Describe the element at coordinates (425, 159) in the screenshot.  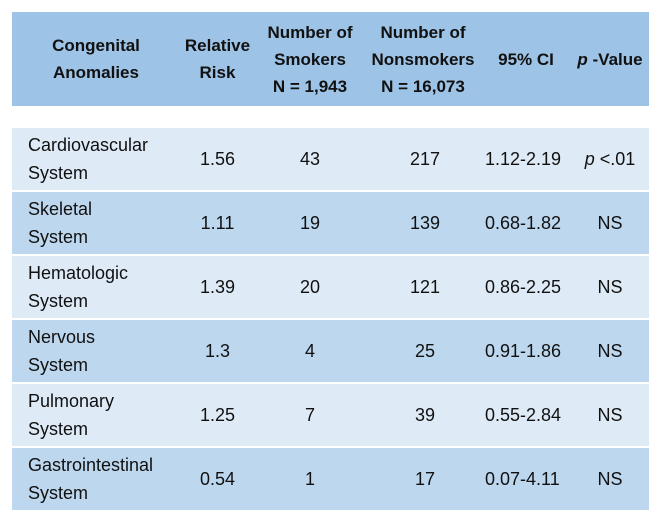
I see `nonsmokers-cell: 217` at that location.